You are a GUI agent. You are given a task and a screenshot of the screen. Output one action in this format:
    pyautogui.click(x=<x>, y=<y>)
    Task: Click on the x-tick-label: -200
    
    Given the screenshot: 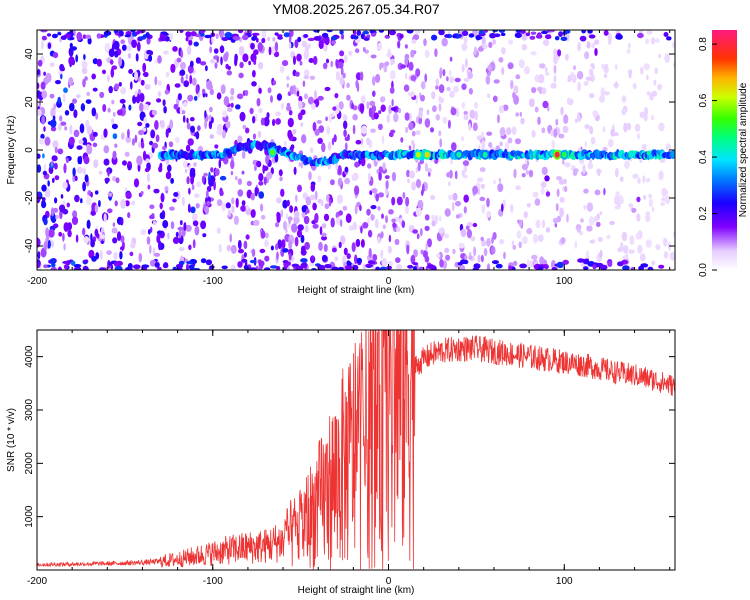 What is the action you would take?
    pyautogui.click(x=37, y=281)
    